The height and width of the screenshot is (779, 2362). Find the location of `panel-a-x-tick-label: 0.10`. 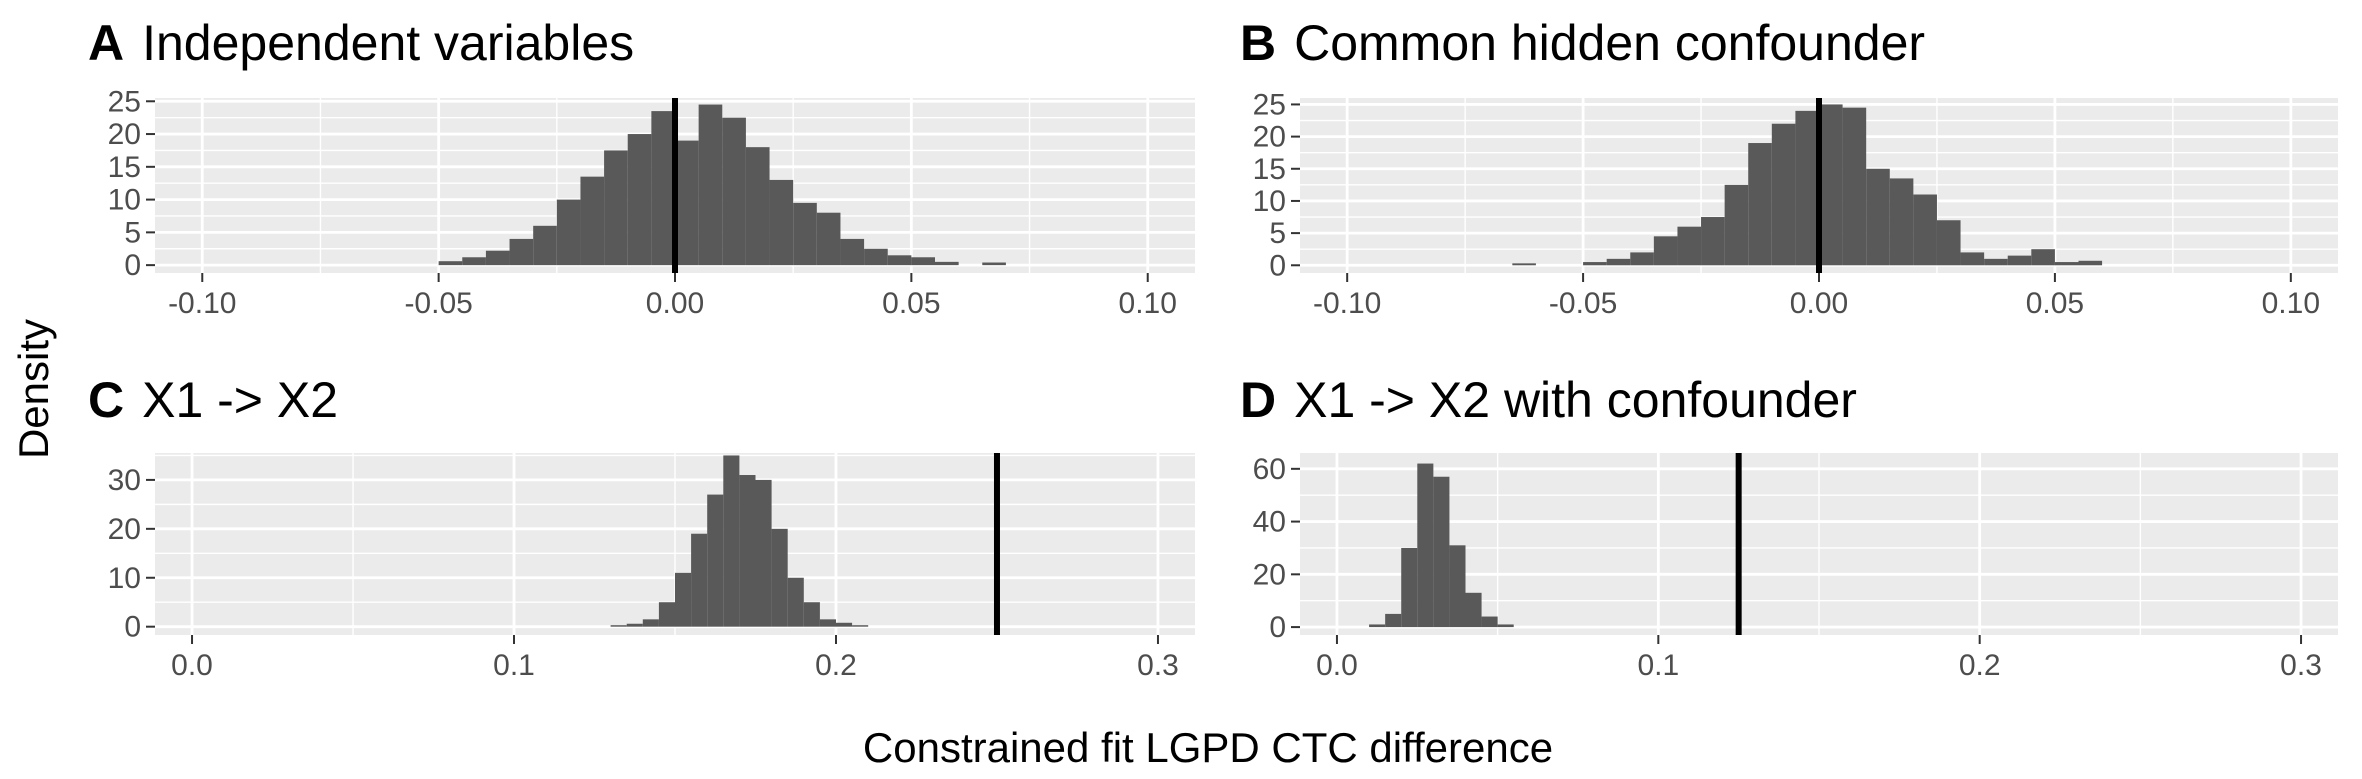

panel-a-x-tick-label: 0.10 is located at coordinates (1148, 303).